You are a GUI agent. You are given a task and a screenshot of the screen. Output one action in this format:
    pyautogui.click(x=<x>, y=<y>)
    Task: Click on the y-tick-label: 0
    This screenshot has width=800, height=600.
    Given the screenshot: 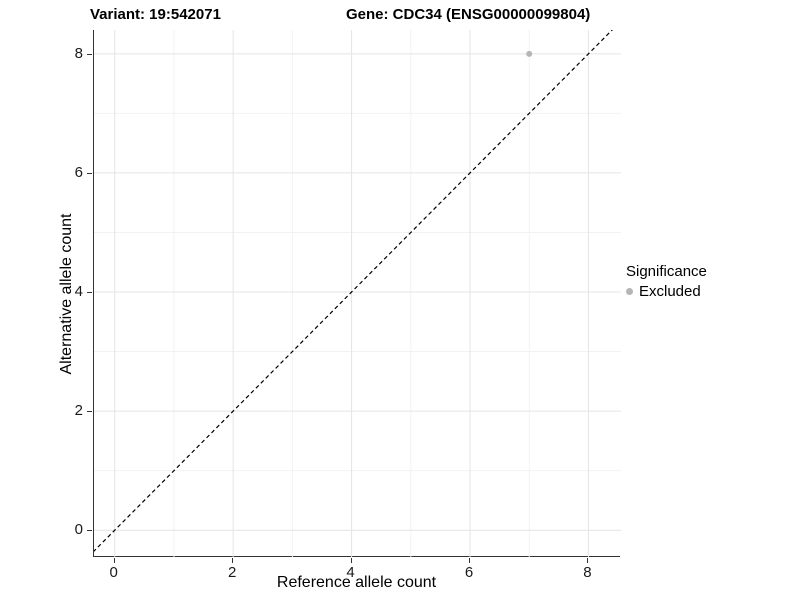 What is the action you would take?
    pyautogui.click(x=78, y=530)
    